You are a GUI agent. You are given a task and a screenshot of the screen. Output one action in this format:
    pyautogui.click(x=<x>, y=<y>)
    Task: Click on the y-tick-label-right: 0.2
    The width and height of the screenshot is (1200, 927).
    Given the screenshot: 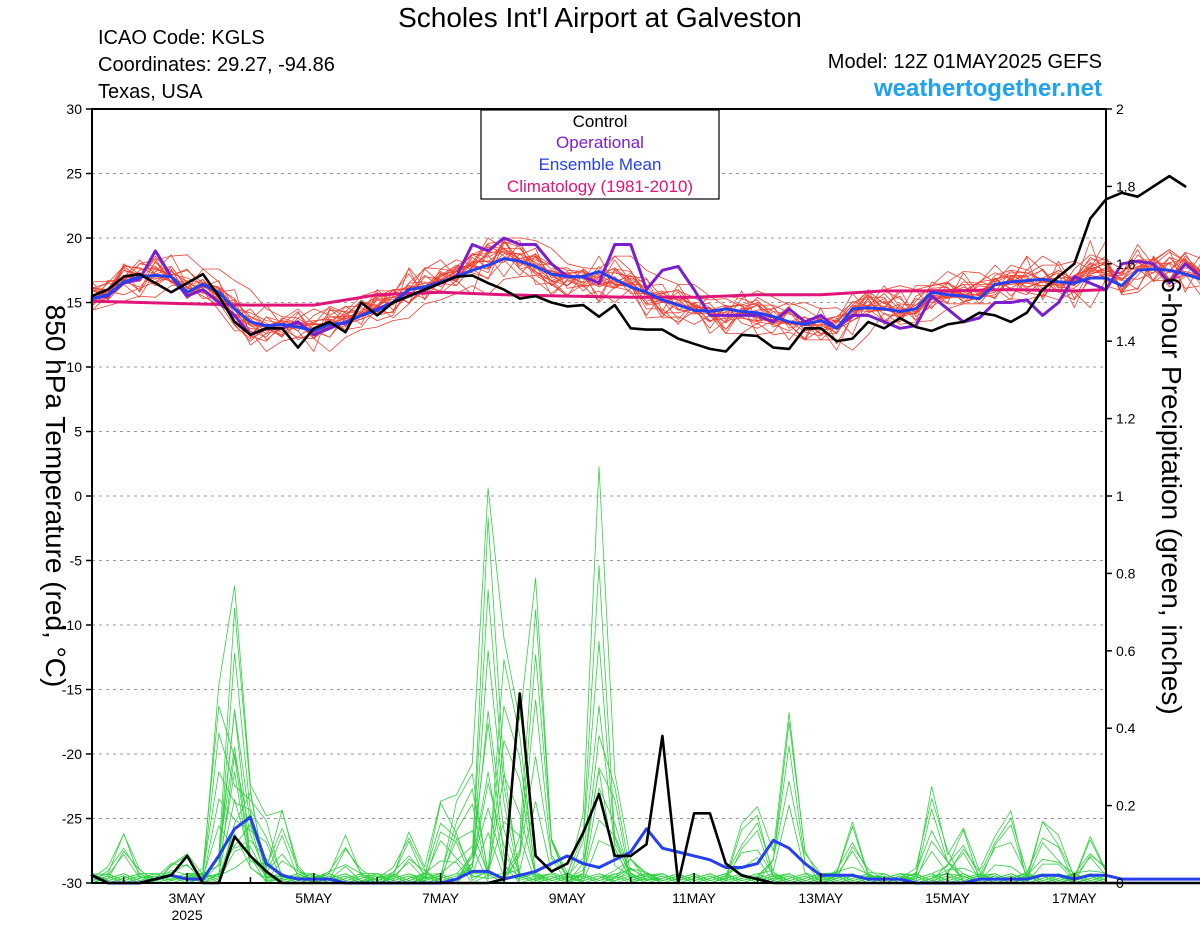 What is the action you would take?
    pyautogui.click(x=1126, y=806)
    